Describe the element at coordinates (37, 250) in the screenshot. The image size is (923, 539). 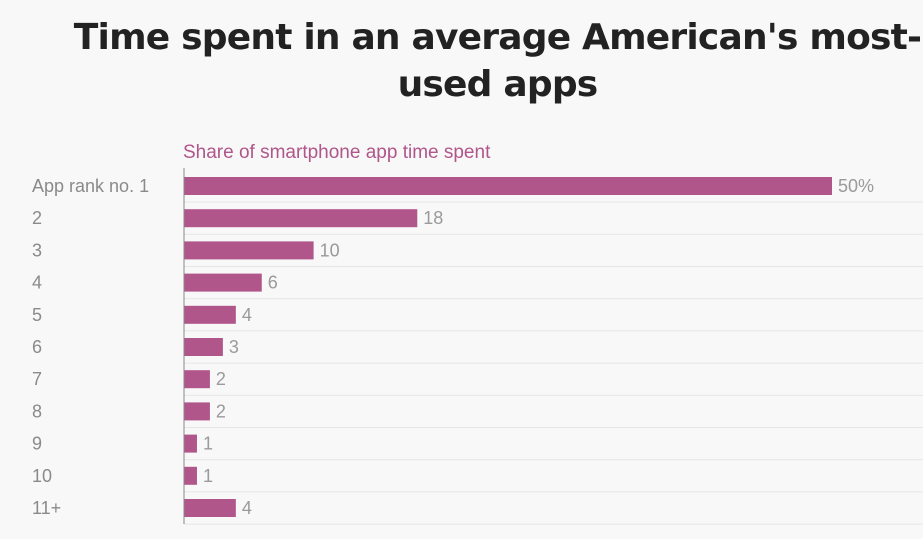
I see `category-label: 3` at that location.